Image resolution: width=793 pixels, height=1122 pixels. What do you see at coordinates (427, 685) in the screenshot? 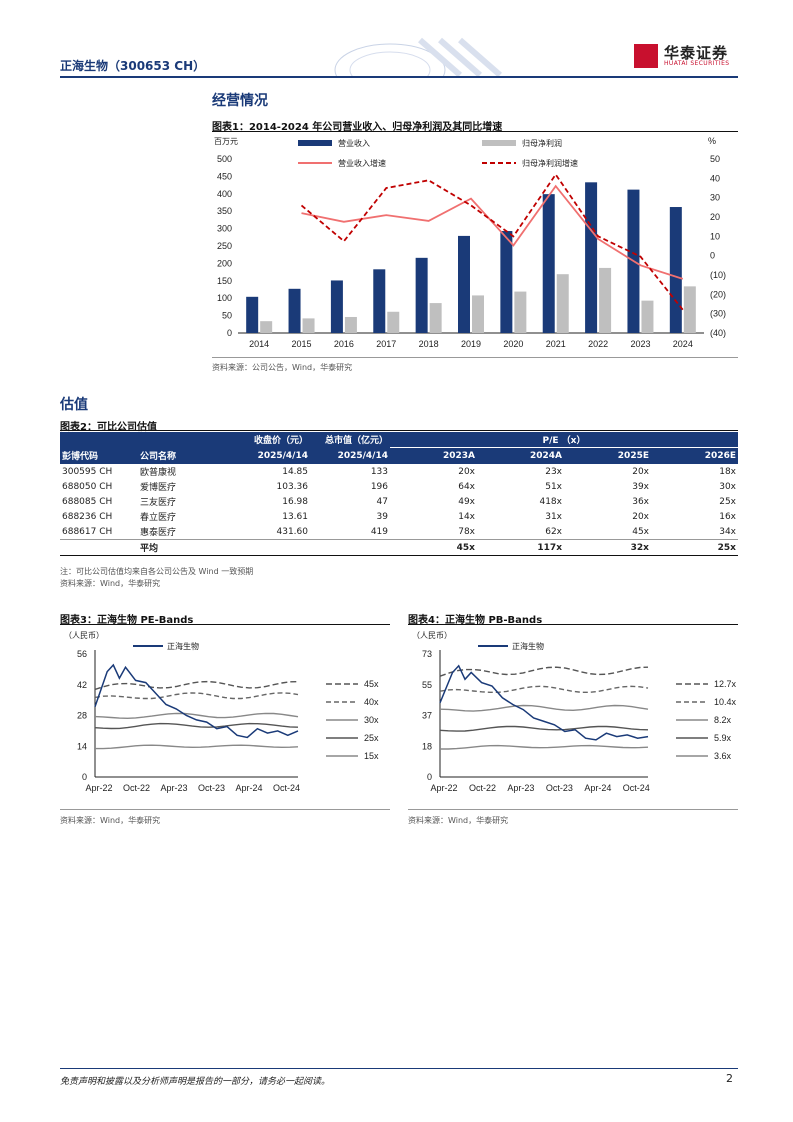
I see `y-tick-label: 55` at bounding box center [427, 685].